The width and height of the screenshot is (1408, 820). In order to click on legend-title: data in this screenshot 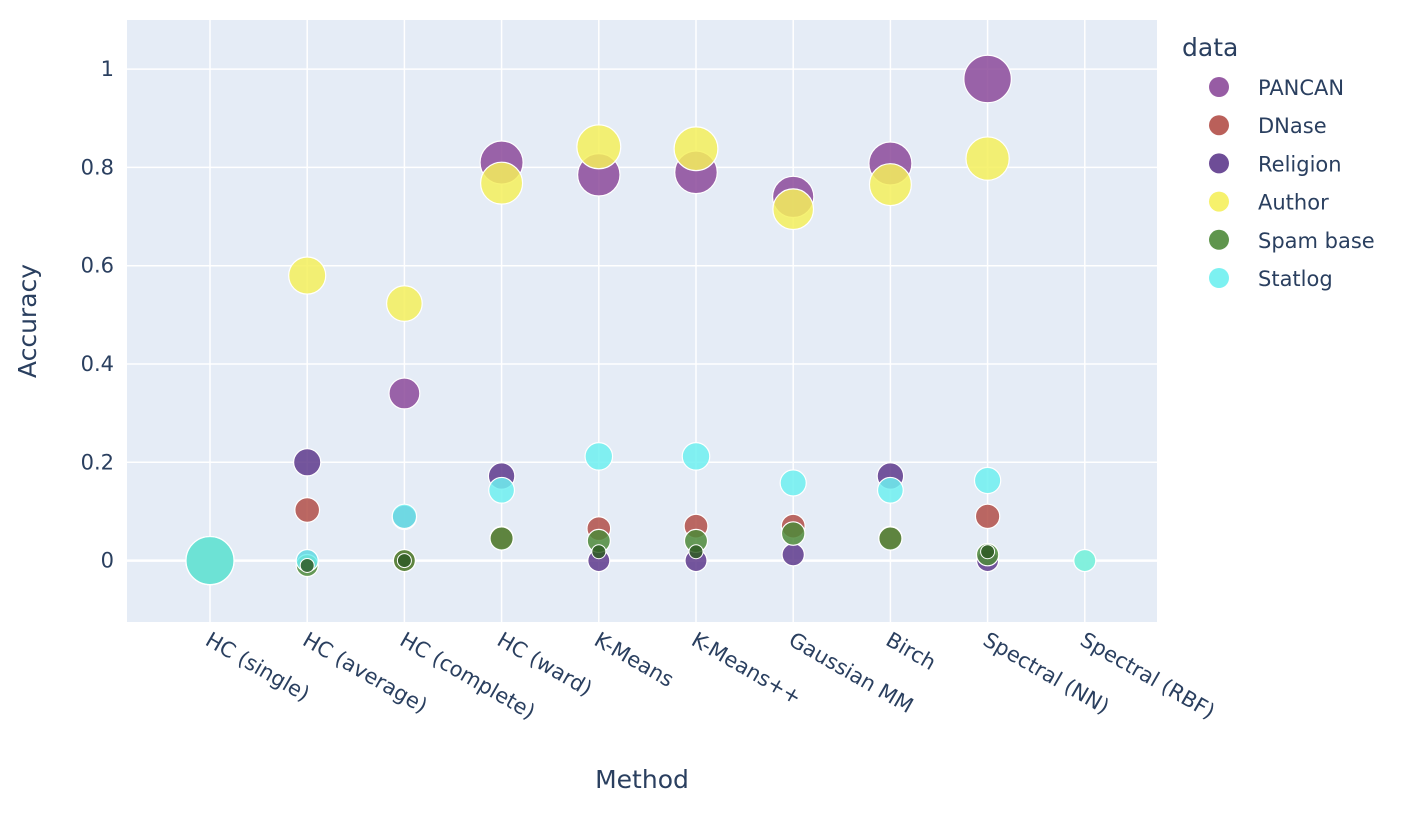, I will do `click(1210, 47)`.